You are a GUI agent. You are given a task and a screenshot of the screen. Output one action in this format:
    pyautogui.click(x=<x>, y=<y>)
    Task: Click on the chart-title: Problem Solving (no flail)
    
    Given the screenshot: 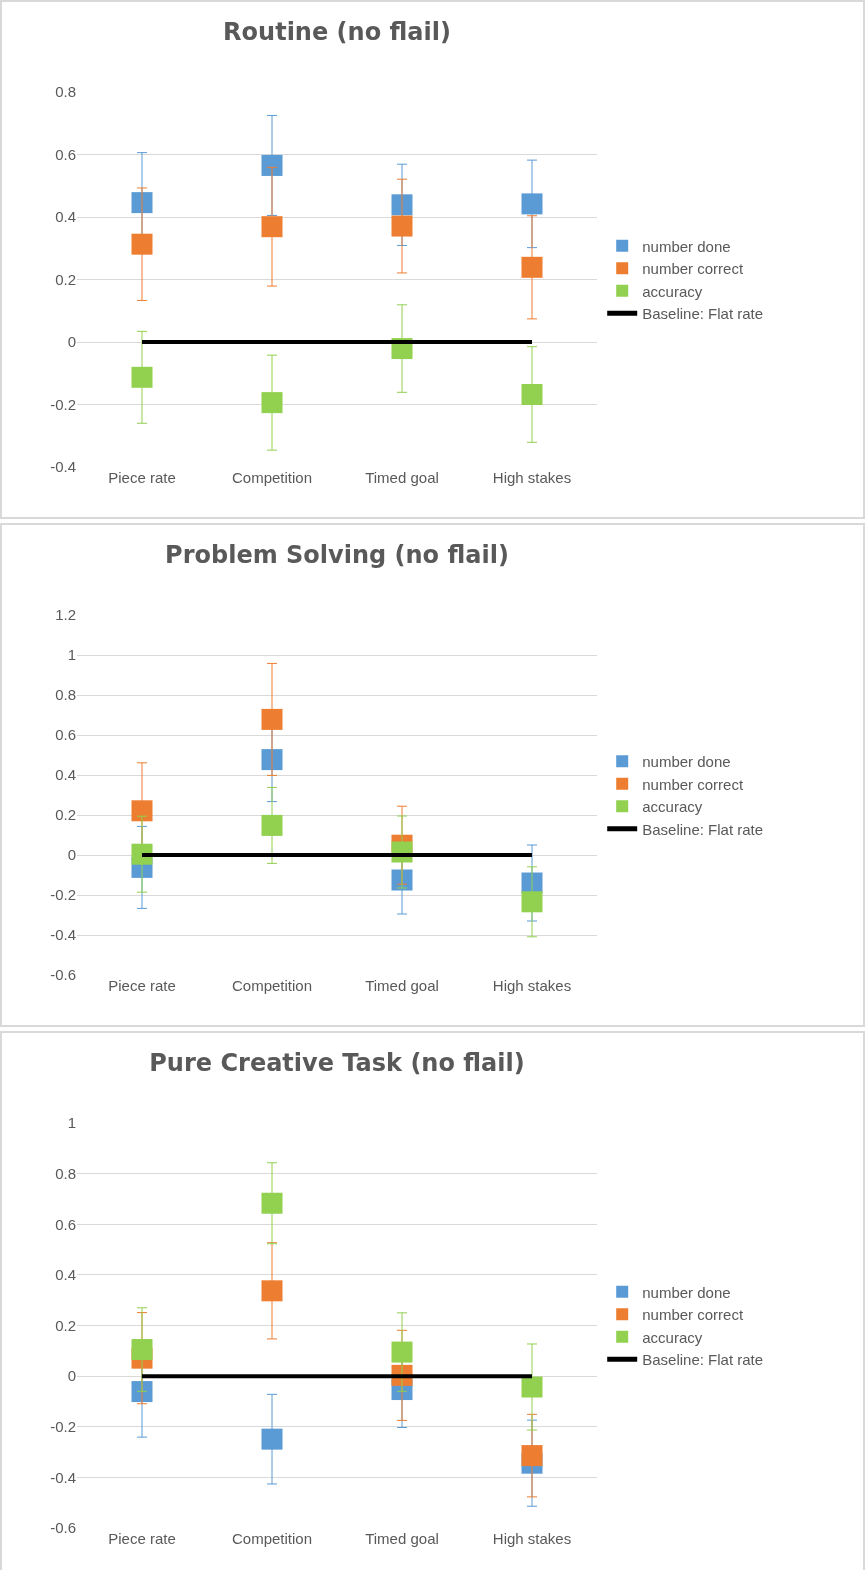 What is the action you would take?
    pyautogui.click(x=337, y=555)
    